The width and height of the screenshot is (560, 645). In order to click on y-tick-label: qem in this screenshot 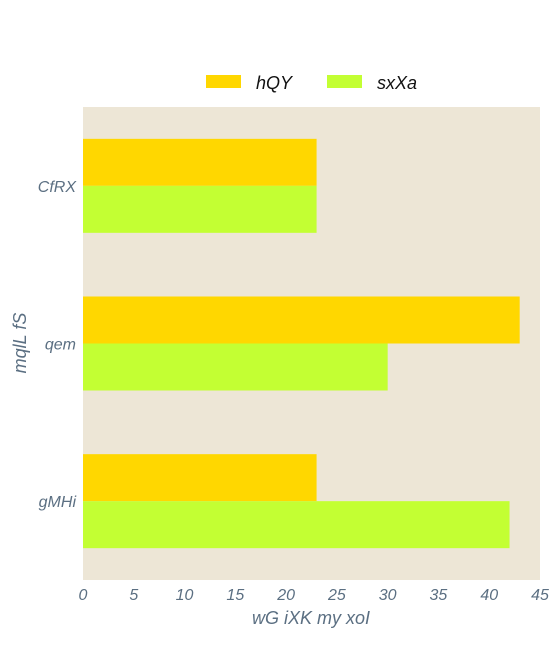, I will do `click(60, 345)`.